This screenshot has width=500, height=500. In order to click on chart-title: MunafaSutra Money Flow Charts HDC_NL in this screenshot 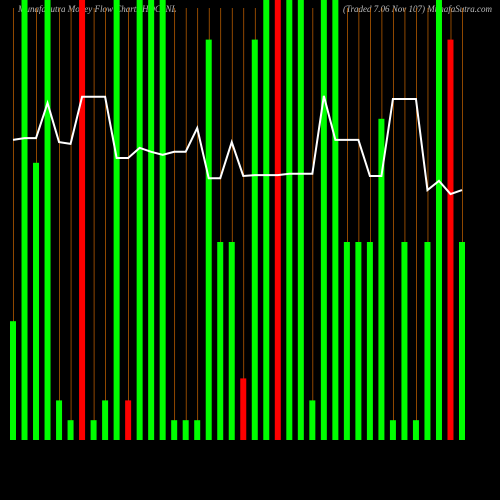, I will do `click(97, 9)`.